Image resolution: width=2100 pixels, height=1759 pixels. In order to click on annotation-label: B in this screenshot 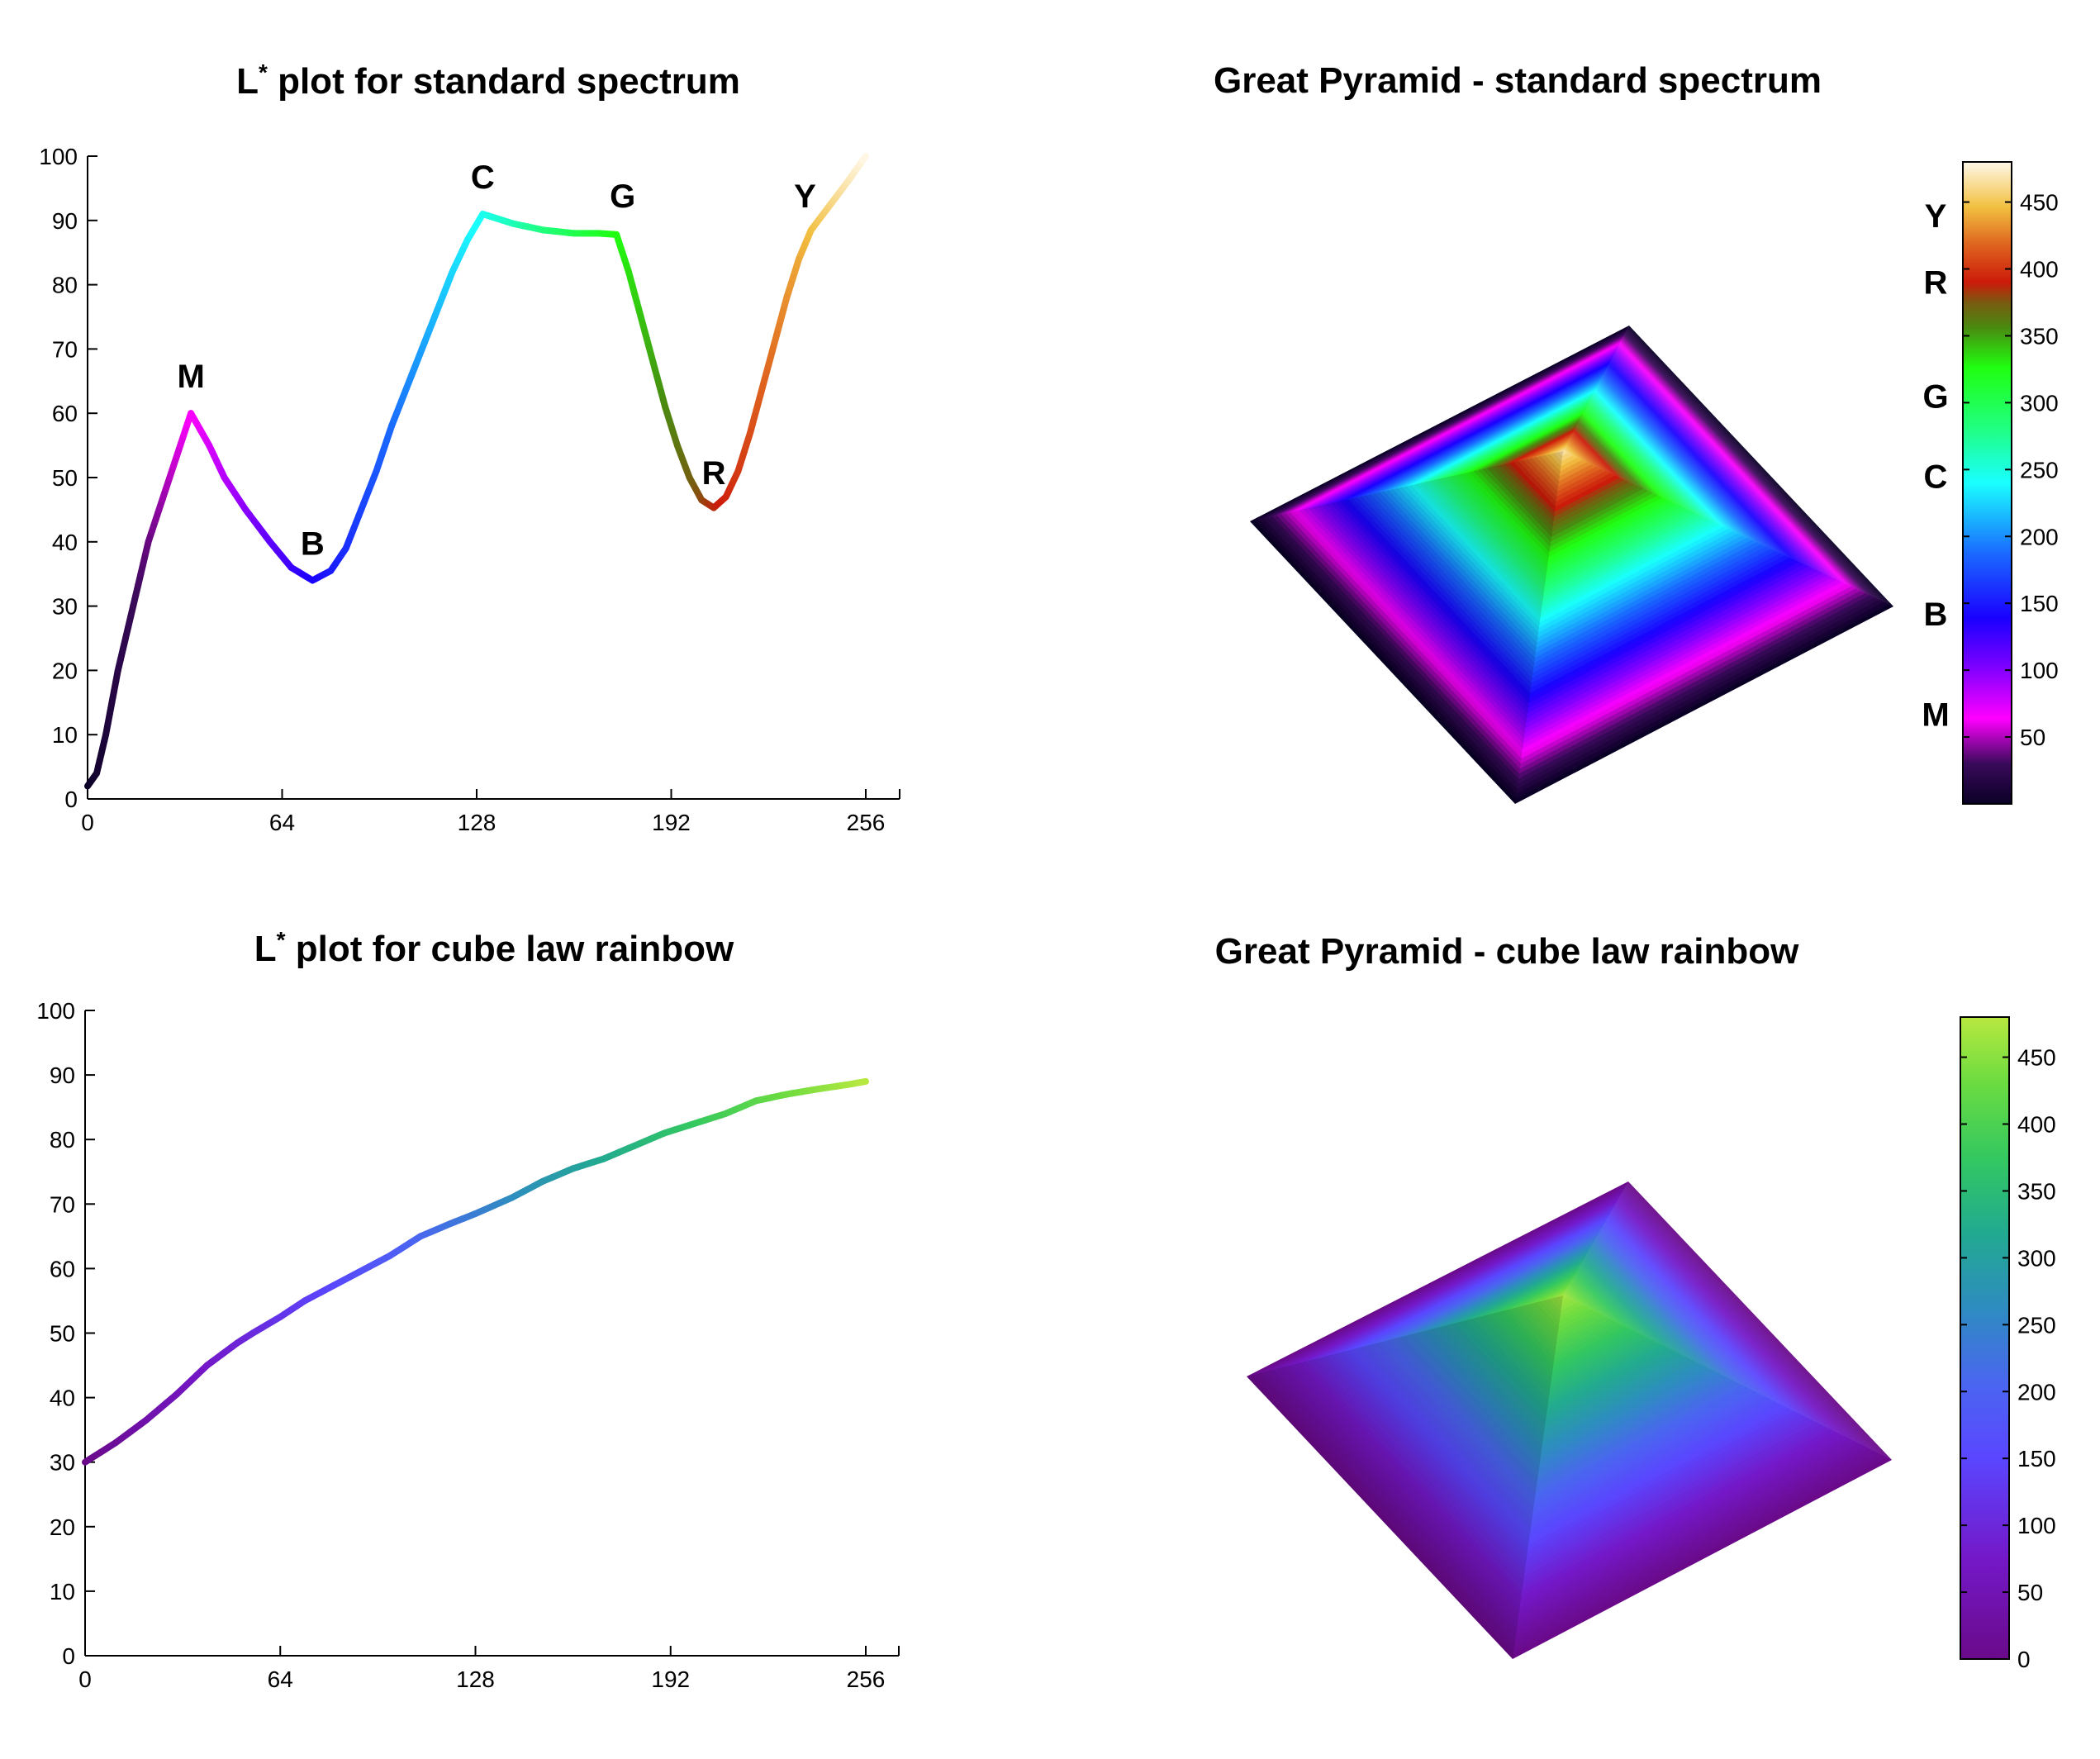, I will do `click(313, 543)`.